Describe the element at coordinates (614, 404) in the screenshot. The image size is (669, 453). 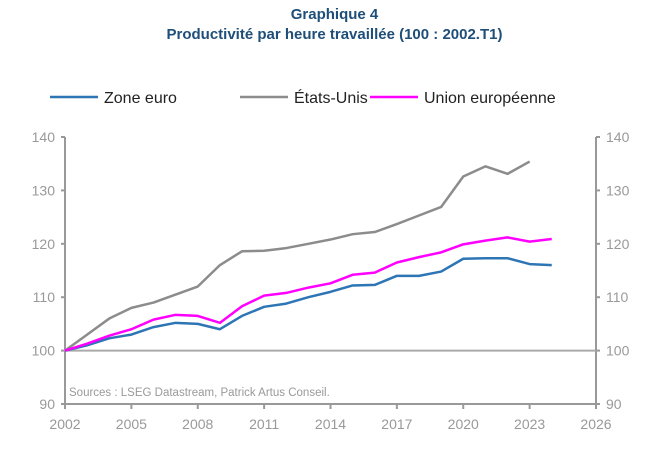
I see `y-tick-label-right: 90` at that location.